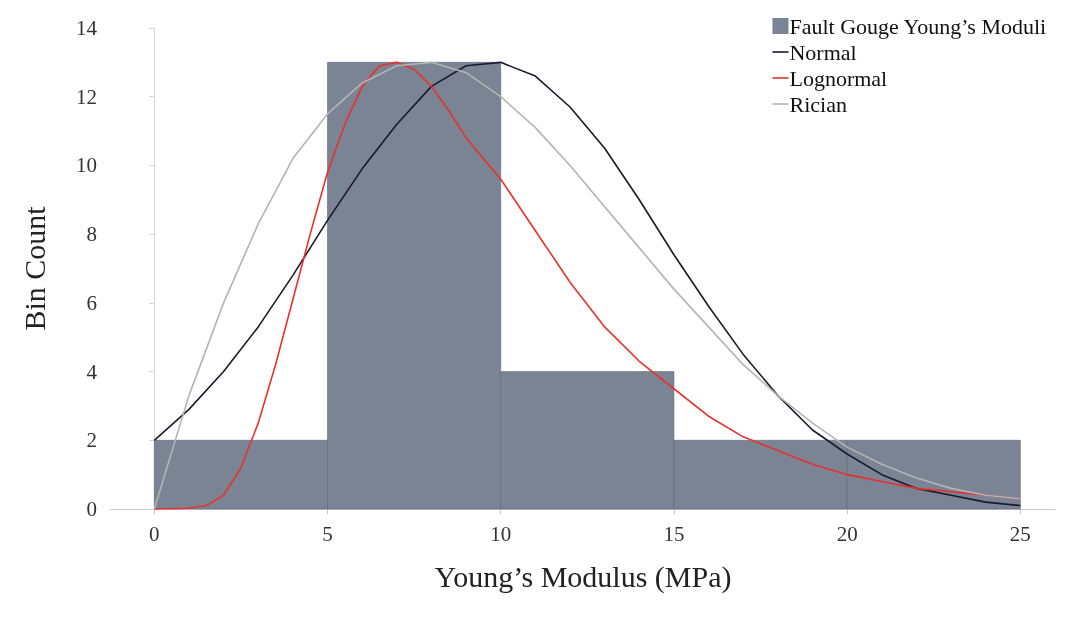 The image size is (1068, 619). Describe the element at coordinates (327, 533) in the screenshot. I see `x-tick-label: 5` at that location.